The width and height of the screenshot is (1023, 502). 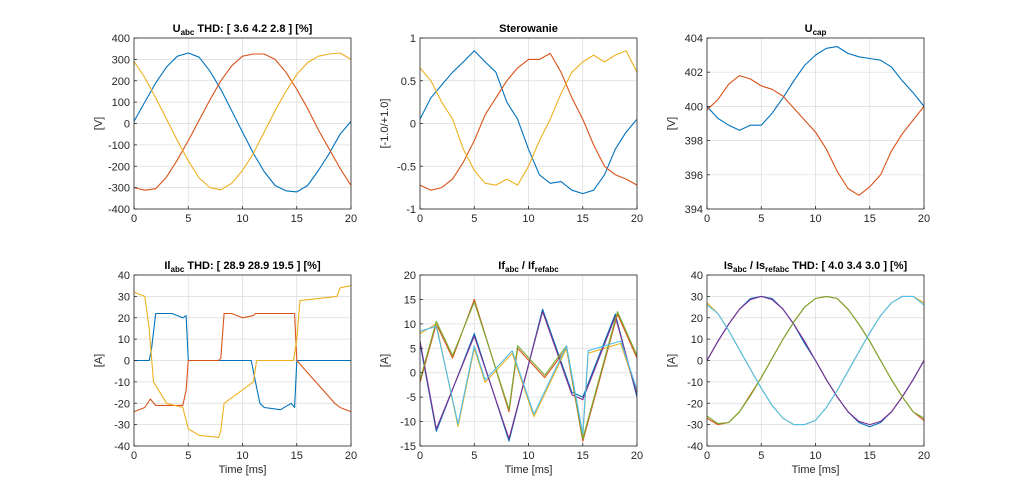 I want to click on title-segment: THD: [ 3.6 4.2 2.8 ] [%], so click(x=253, y=29).